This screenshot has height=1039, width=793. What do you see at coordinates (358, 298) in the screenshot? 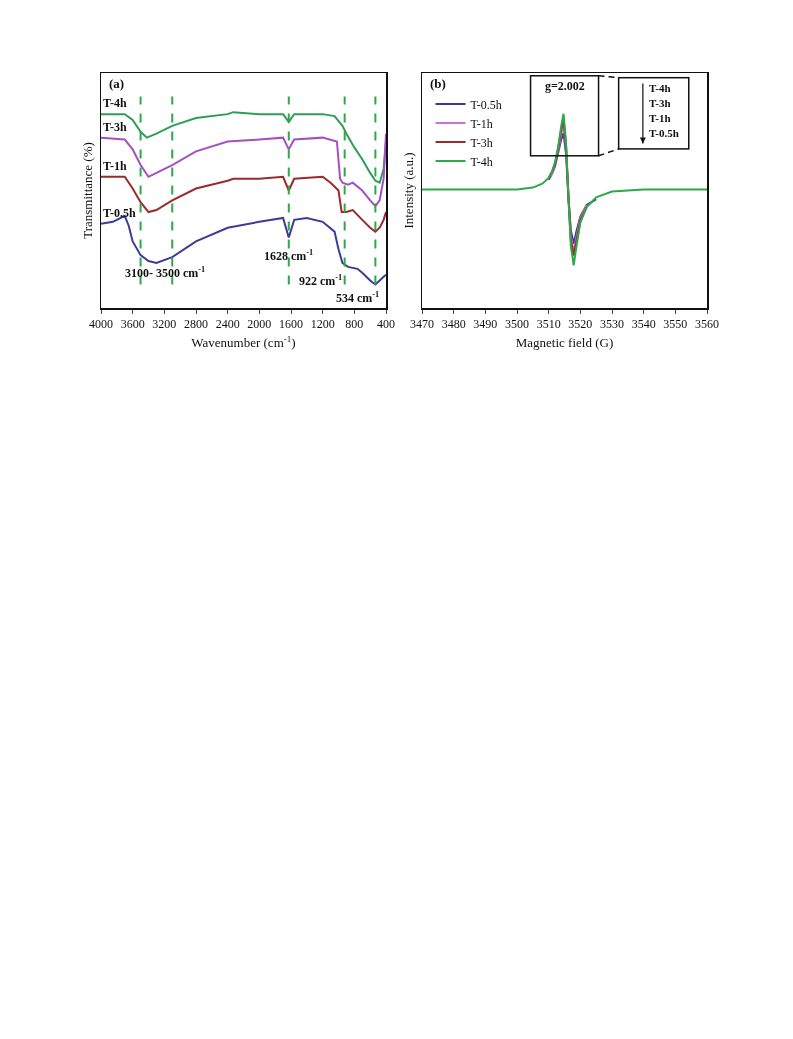
I see `annotation: 534 cm$^{-1}$` at bounding box center [358, 298].